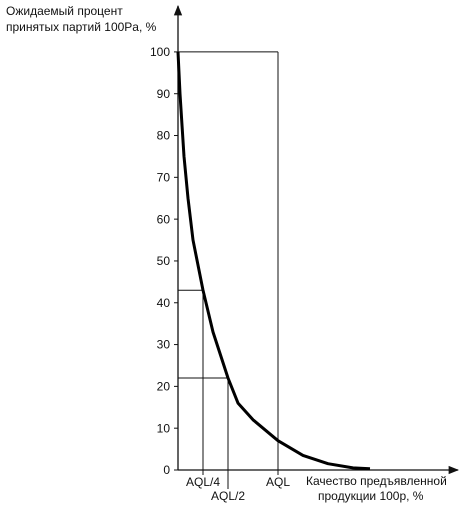  I want to click on y-axis-label: принятых партий 100Pa, %, so click(81, 27).